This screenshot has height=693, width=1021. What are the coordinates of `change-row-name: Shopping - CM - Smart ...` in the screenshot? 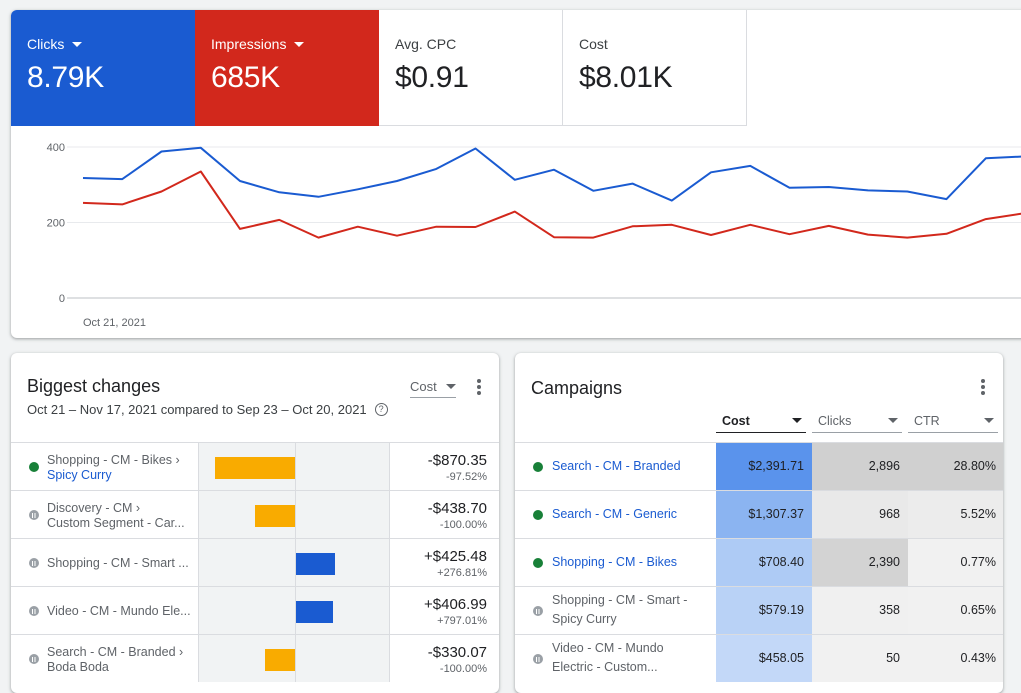 It's located at (122, 563).